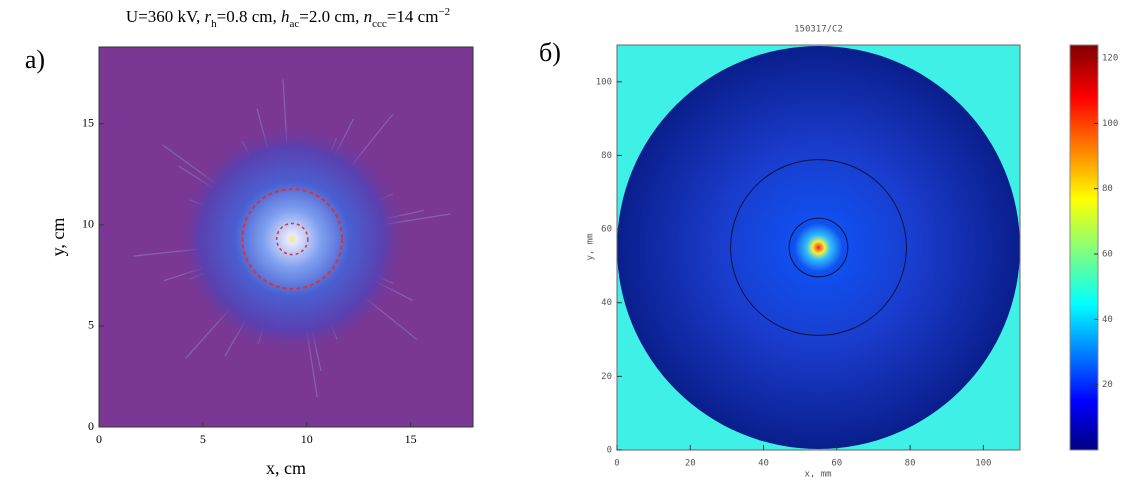 This screenshot has height=486, width=1127. I want to click on colorbar-tick-label: 80, so click(1107, 189).